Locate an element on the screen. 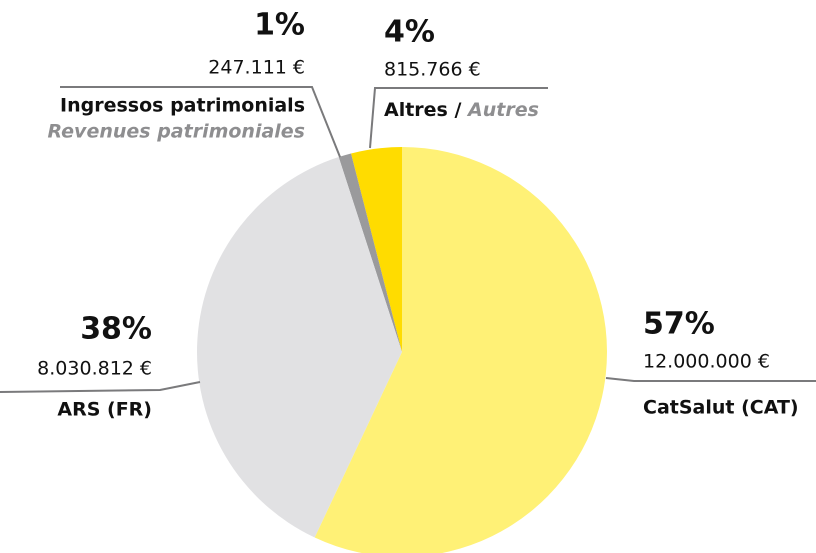 This screenshot has height=553, width=816. category-translation: Autres is located at coordinates (502, 110).